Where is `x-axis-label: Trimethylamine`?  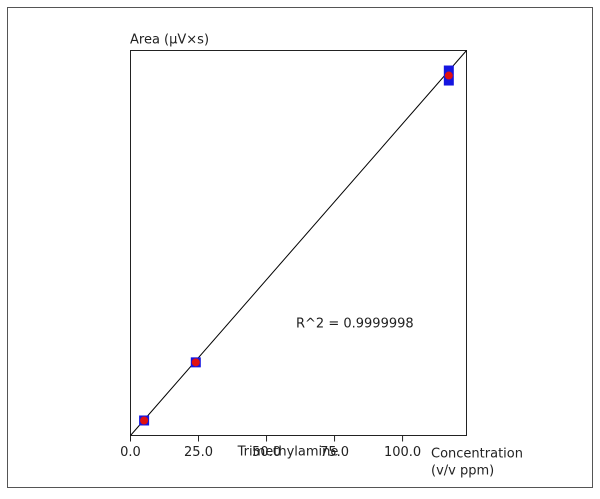
x-axis-label: Trimethylamine is located at coordinates (288, 452).